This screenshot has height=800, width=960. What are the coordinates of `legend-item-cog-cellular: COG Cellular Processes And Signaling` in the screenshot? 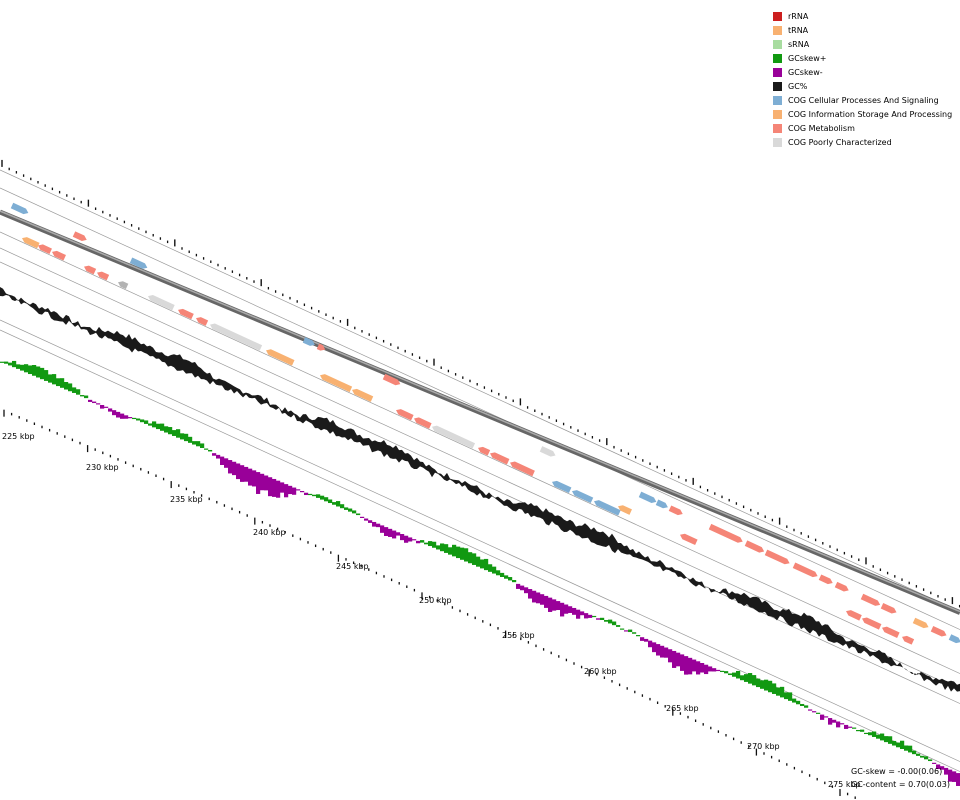 It's located at (862, 100).